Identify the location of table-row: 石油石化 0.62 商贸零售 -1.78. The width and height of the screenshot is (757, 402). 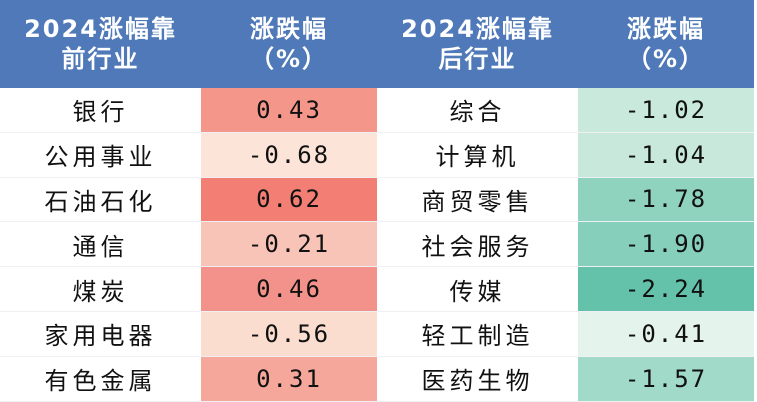
(377, 200).